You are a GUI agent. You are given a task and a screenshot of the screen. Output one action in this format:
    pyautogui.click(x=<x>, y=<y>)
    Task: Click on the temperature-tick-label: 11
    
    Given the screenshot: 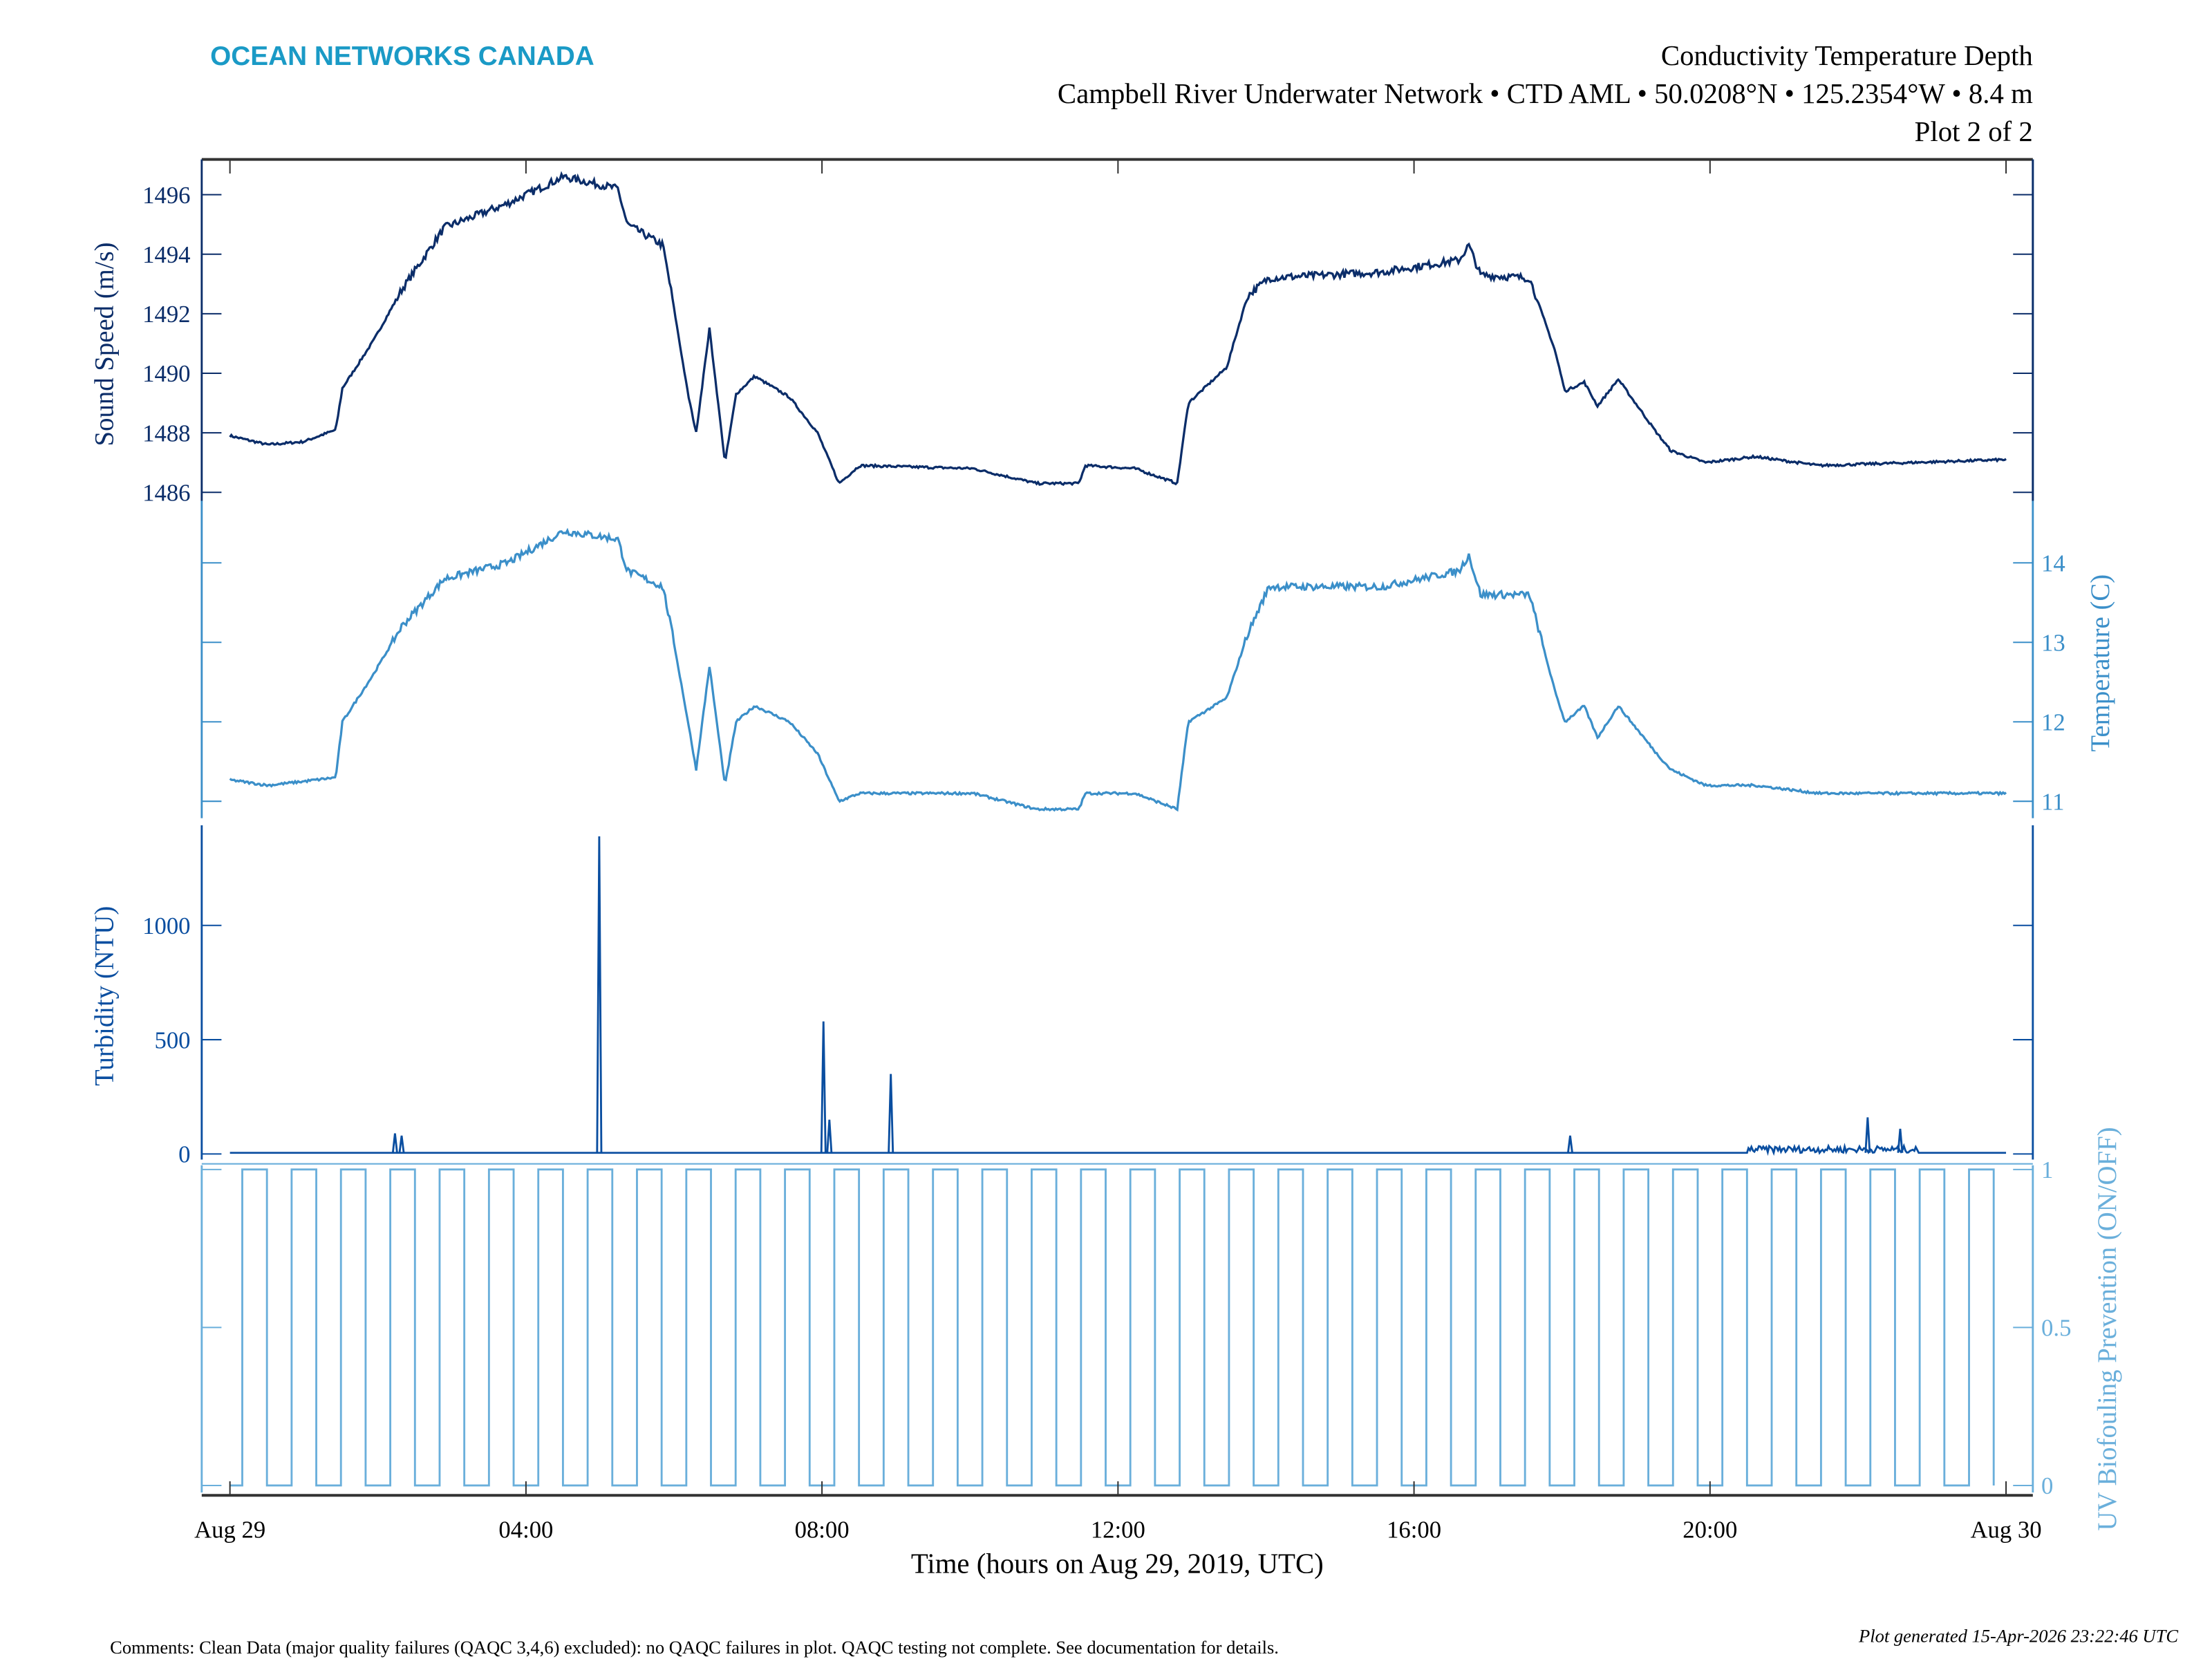 What is the action you would take?
    pyautogui.click(x=2052, y=801)
    